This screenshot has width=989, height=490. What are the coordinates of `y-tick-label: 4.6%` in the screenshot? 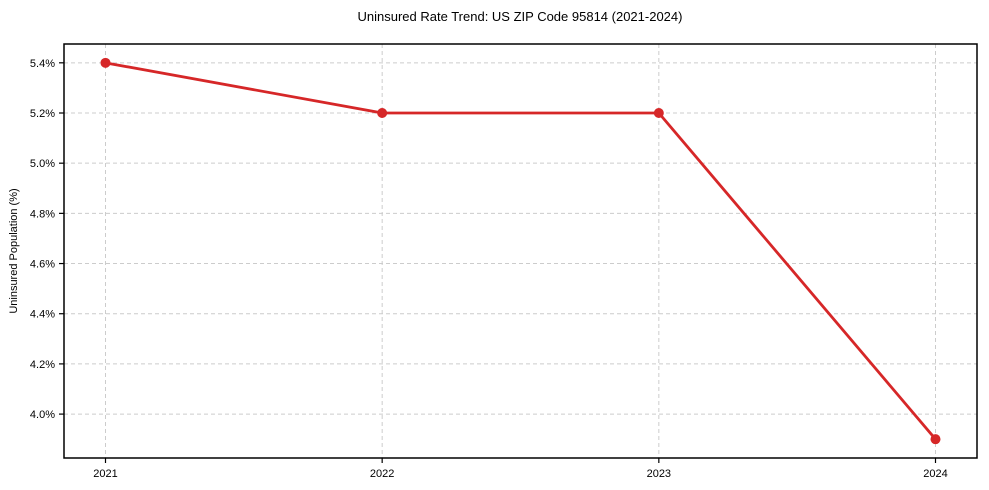 It's located at (42, 265).